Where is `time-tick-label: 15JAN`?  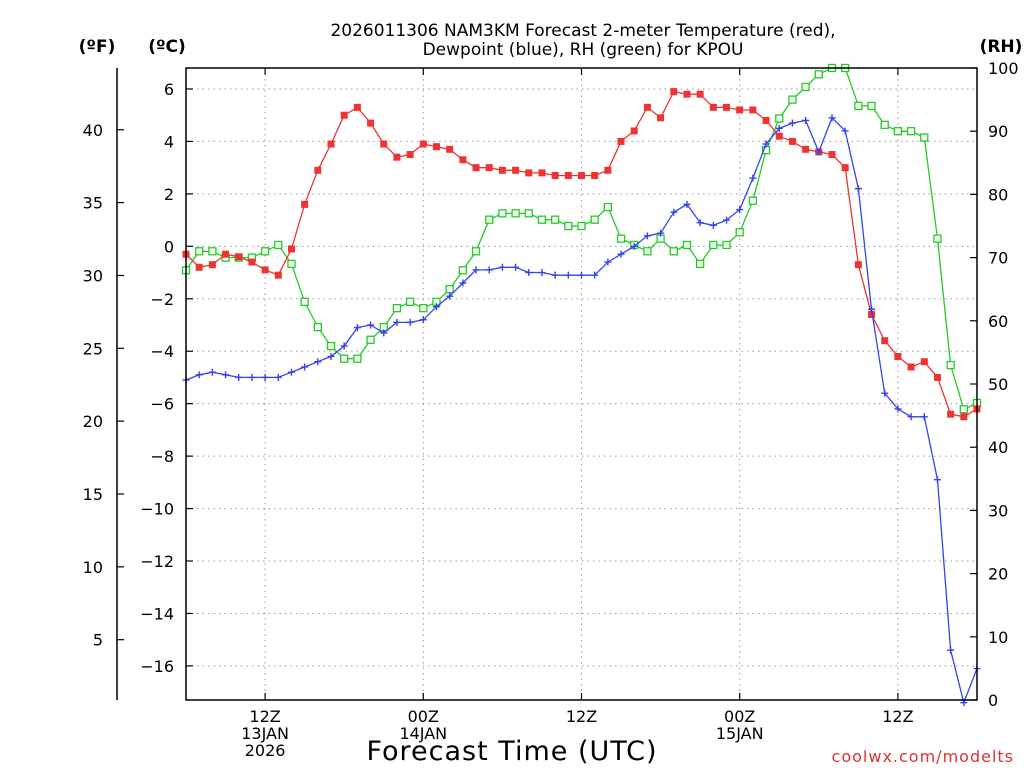 time-tick-label: 15JAN is located at coordinates (740, 733).